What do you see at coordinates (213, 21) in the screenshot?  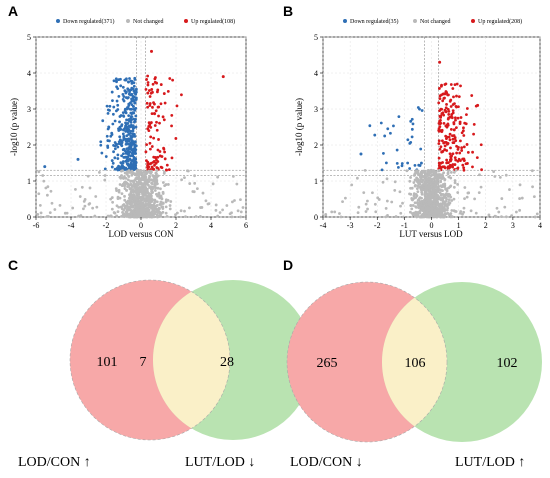 I see `legend-label-up: Up regulated(108)` at bounding box center [213, 21].